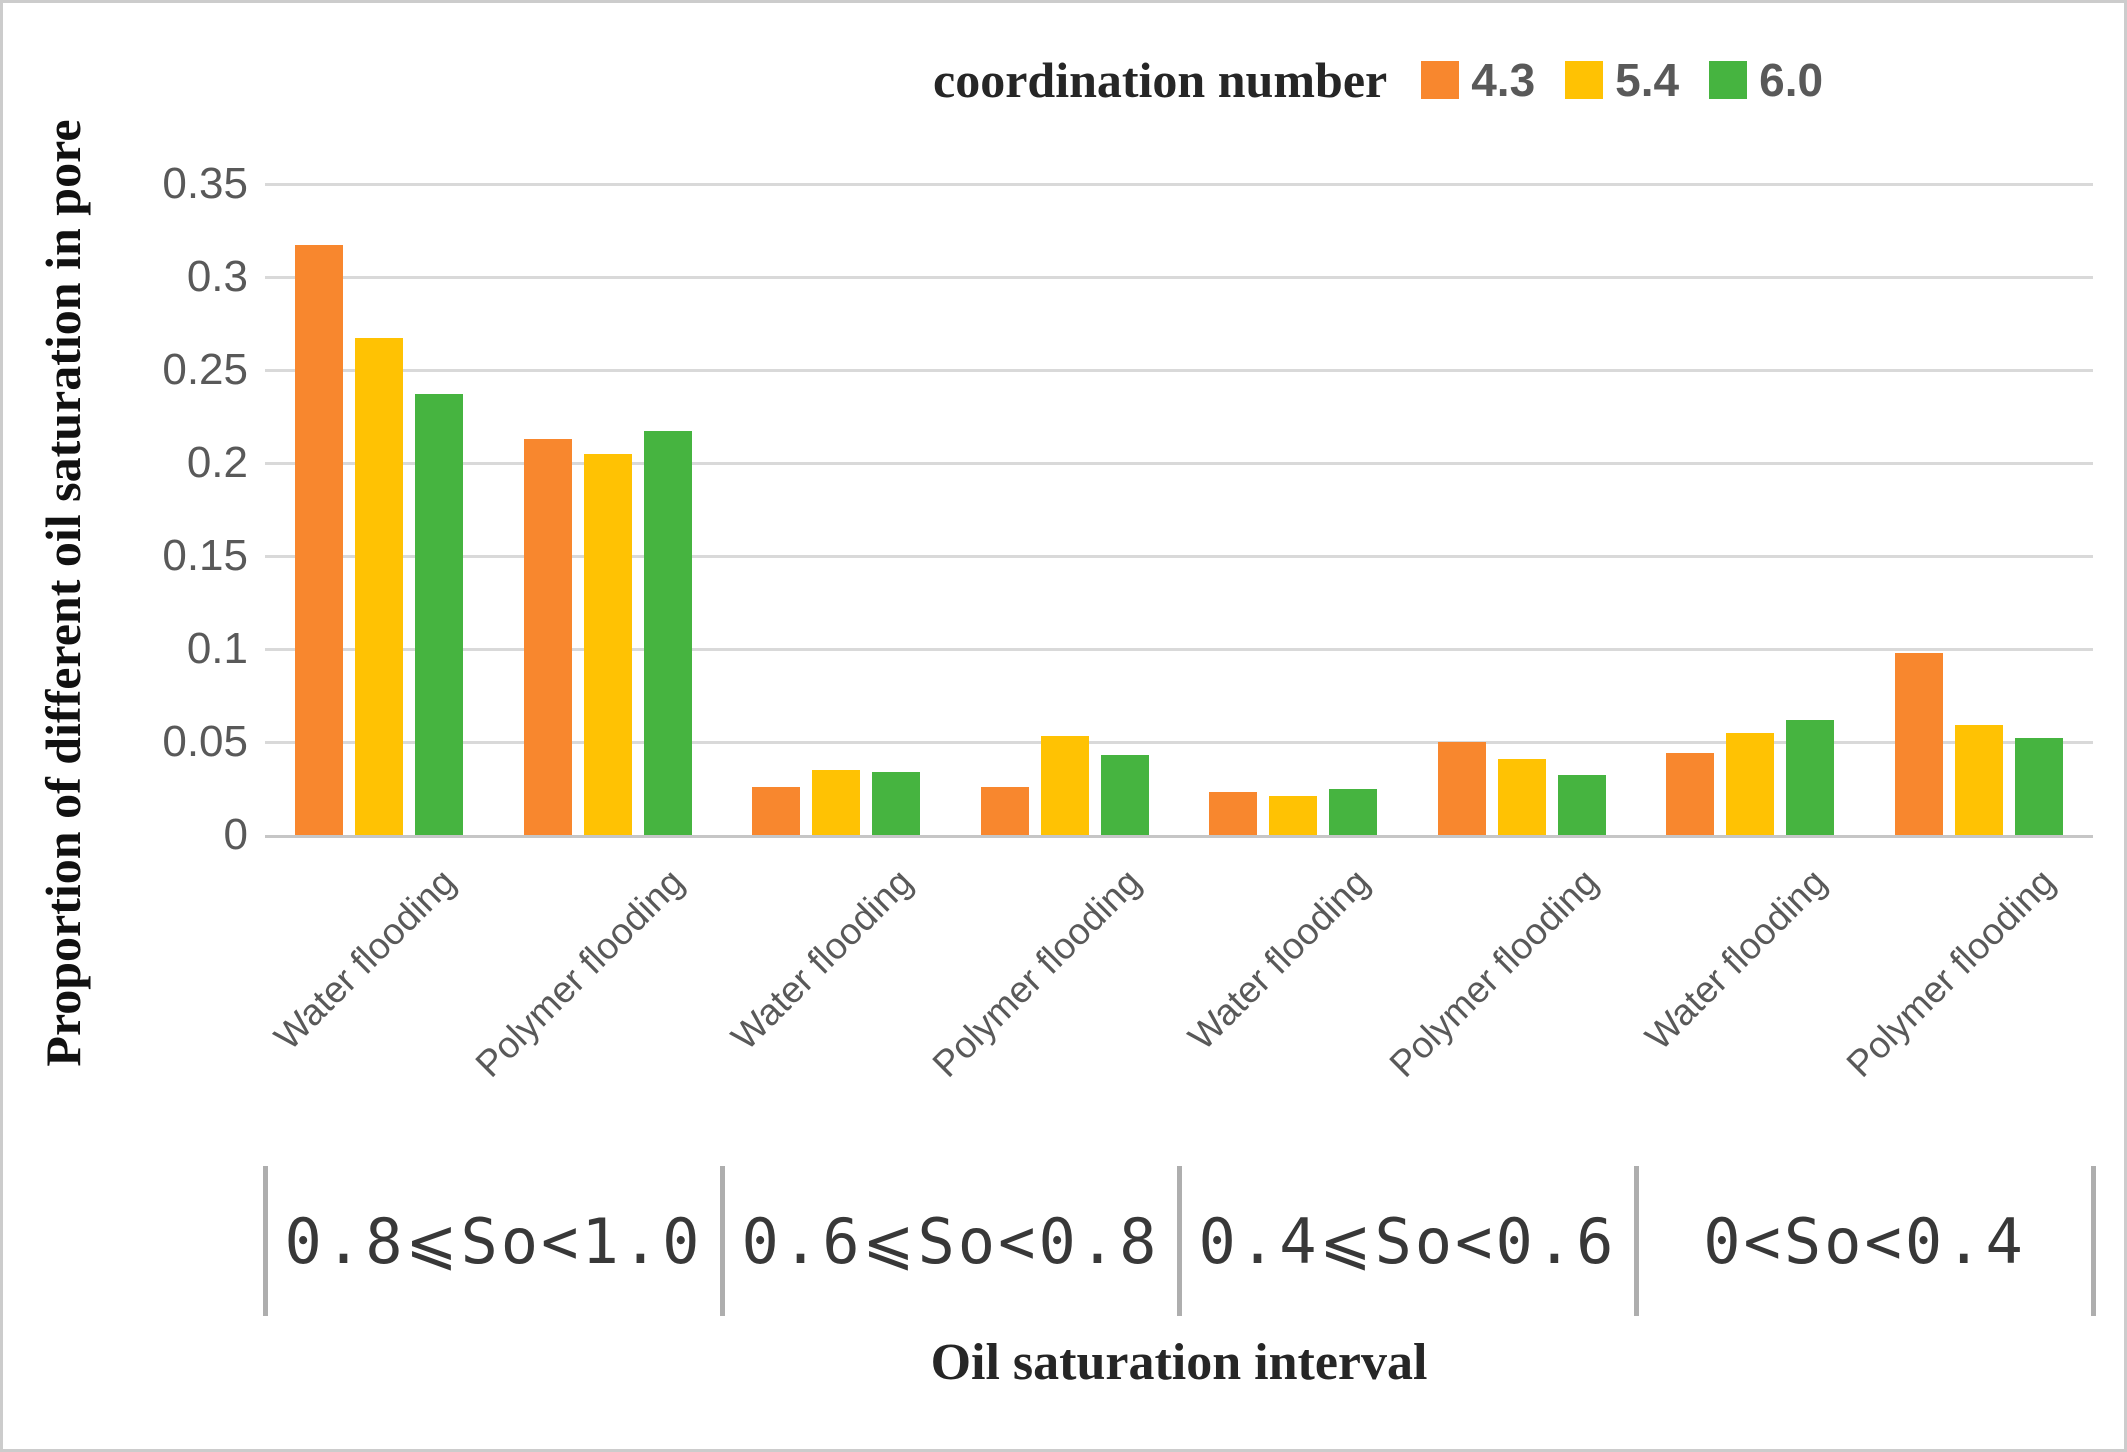 The width and height of the screenshot is (2127, 1452). Describe the element at coordinates (1690, 794) in the screenshot. I see `bar-4-3-group7` at that location.